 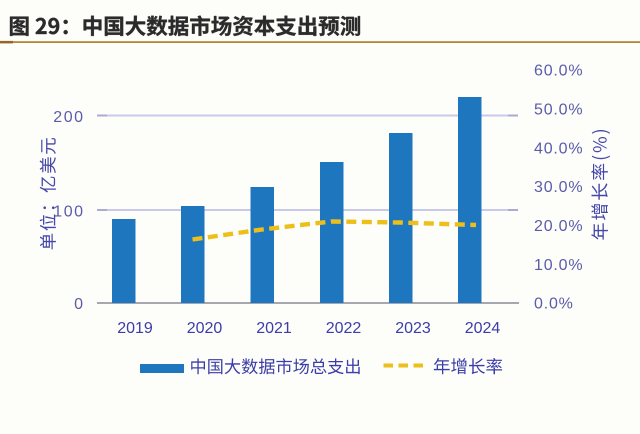 I want to click on svg-text: 50.0%, so click(x=558, y=109).